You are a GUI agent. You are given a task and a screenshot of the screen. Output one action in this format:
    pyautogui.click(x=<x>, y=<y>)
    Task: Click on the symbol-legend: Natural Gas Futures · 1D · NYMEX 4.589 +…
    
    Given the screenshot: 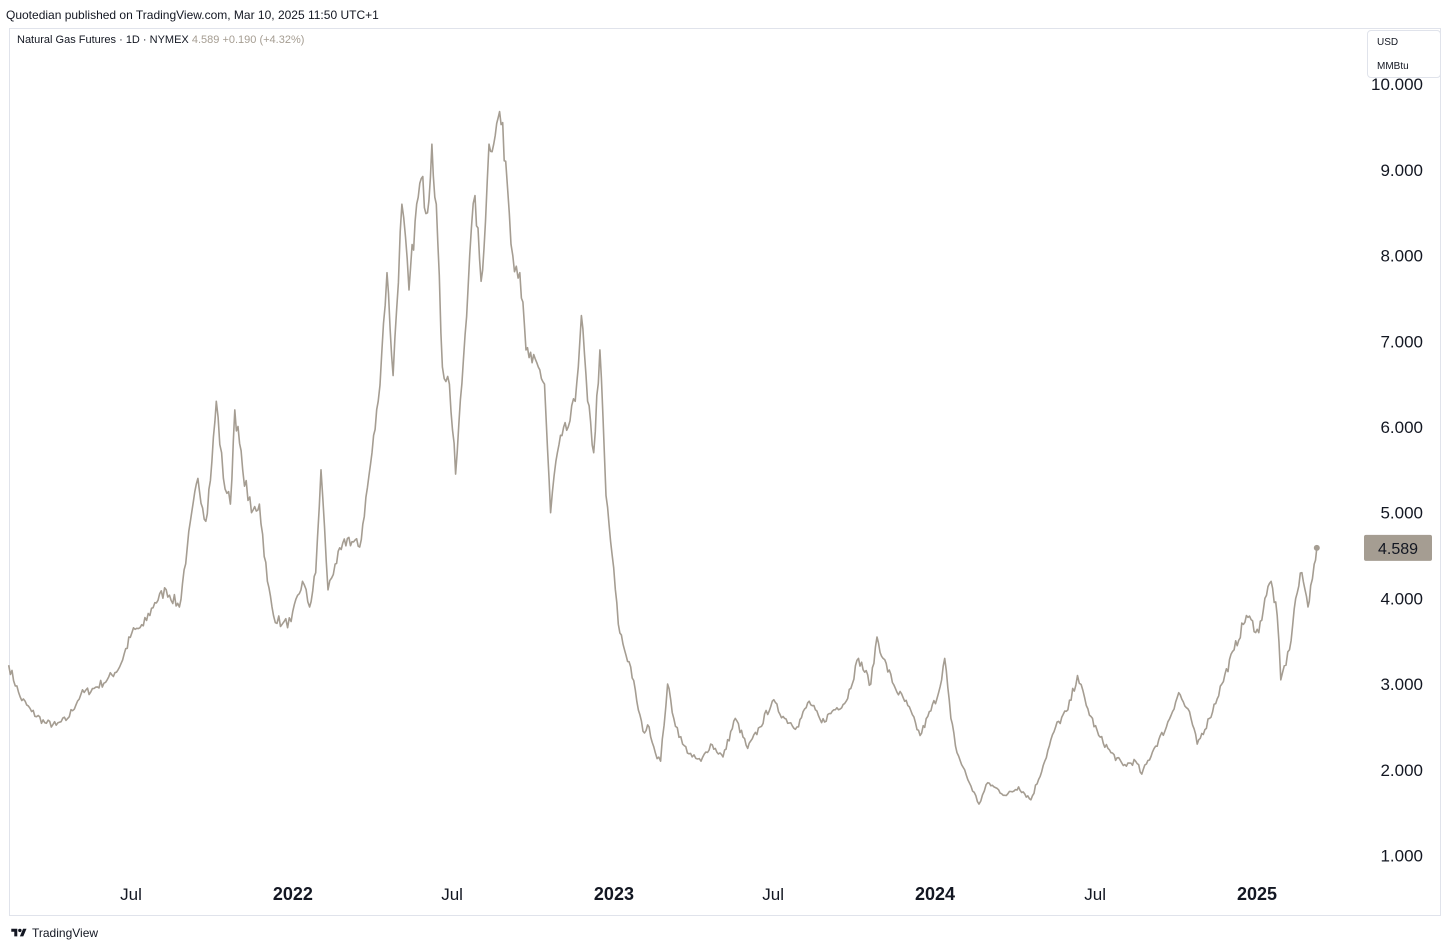 What is the action you would take?
    pyautogui.click(x=160, y=40)
    